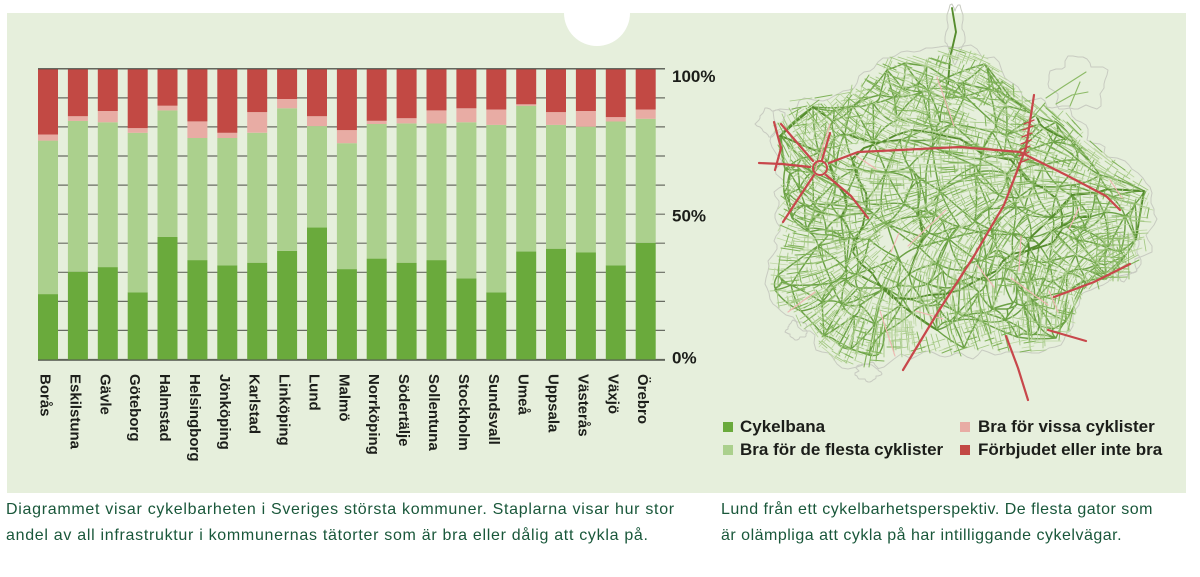 This screenshot has height=577, width=1200. What do you see at coordinates (684, 358) in the screenshot?
I see `svg-text: 0%` at bounding box center [684, 358].